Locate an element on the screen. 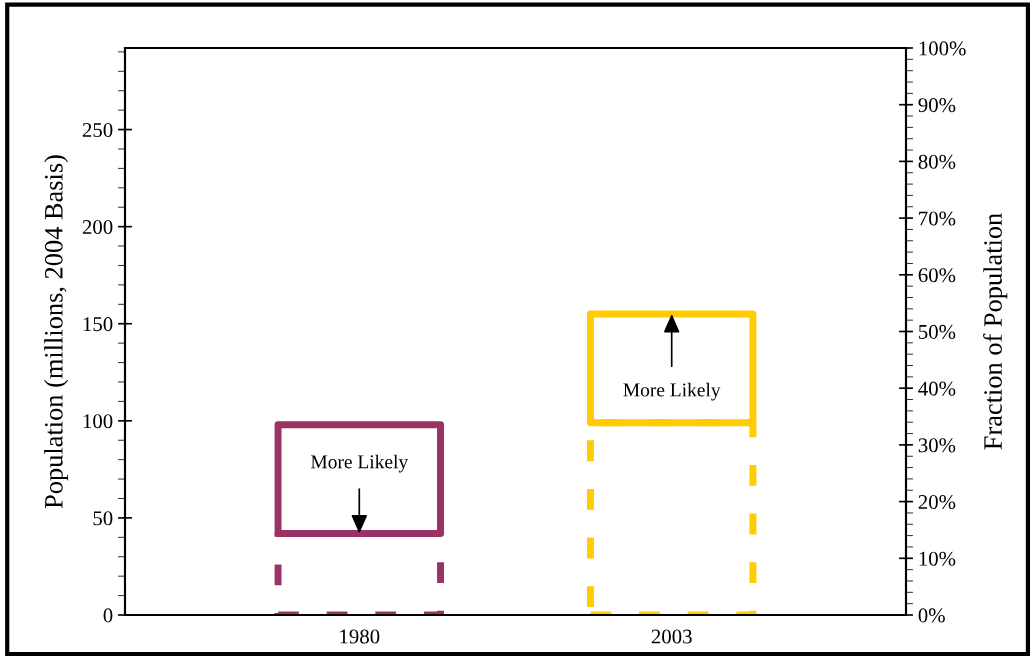 The width and height of the screenshot is (1031, 656). y-tick-label: 0 is located at coordinates (108, 615).